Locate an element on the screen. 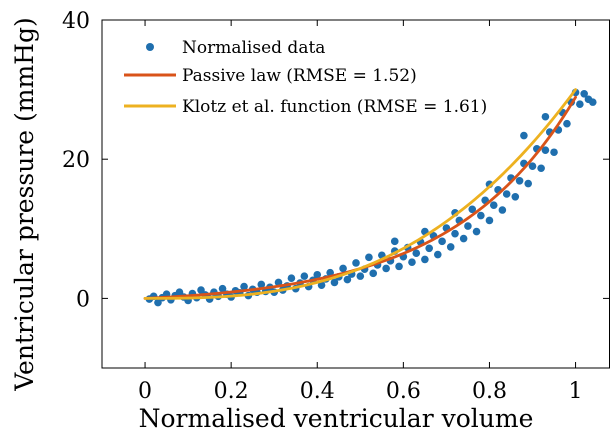 The width and height of the screenshot is (610, 442). x-tick-label: 0.6 is located at coordinates (403, 391).